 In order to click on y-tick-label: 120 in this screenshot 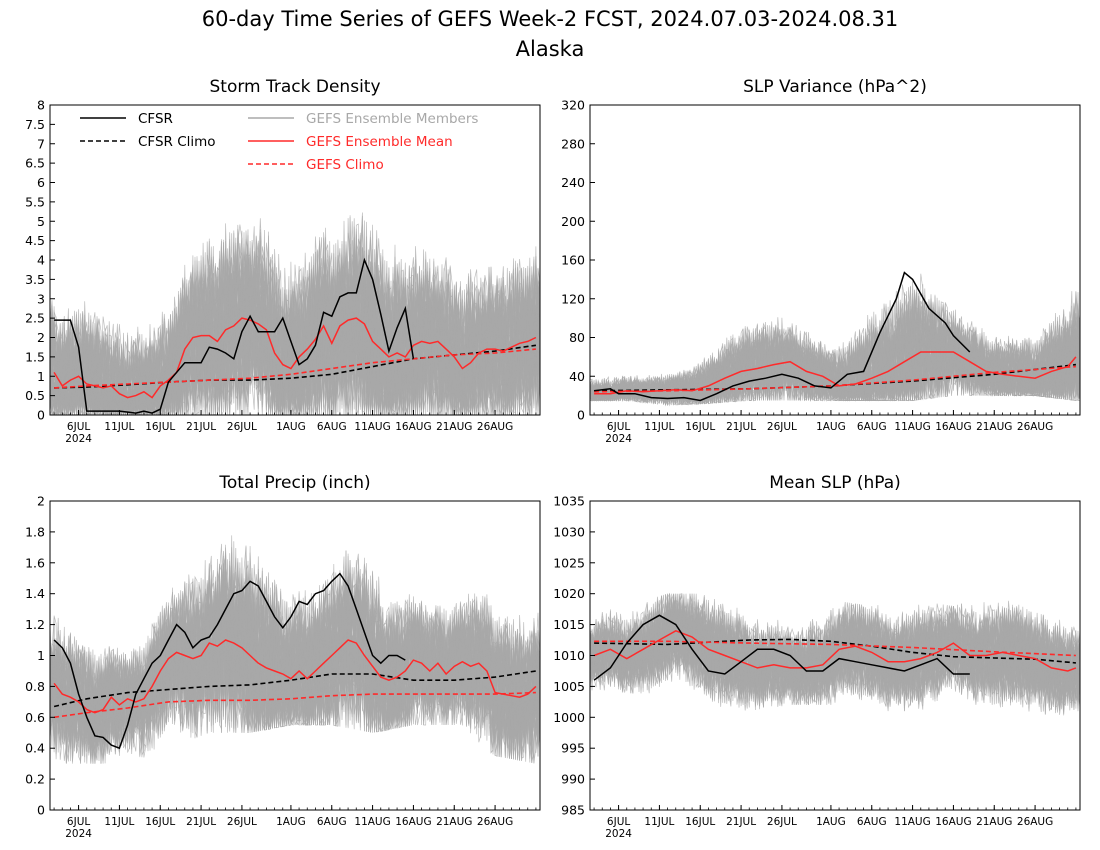, I will do `click(573, 298)`.